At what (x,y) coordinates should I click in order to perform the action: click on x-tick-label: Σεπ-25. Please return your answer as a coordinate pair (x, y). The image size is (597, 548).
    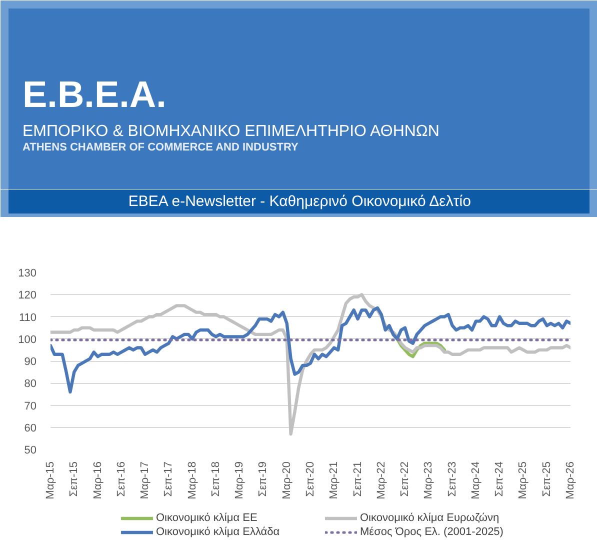
    Looking at the image, I should click on (546, 479).